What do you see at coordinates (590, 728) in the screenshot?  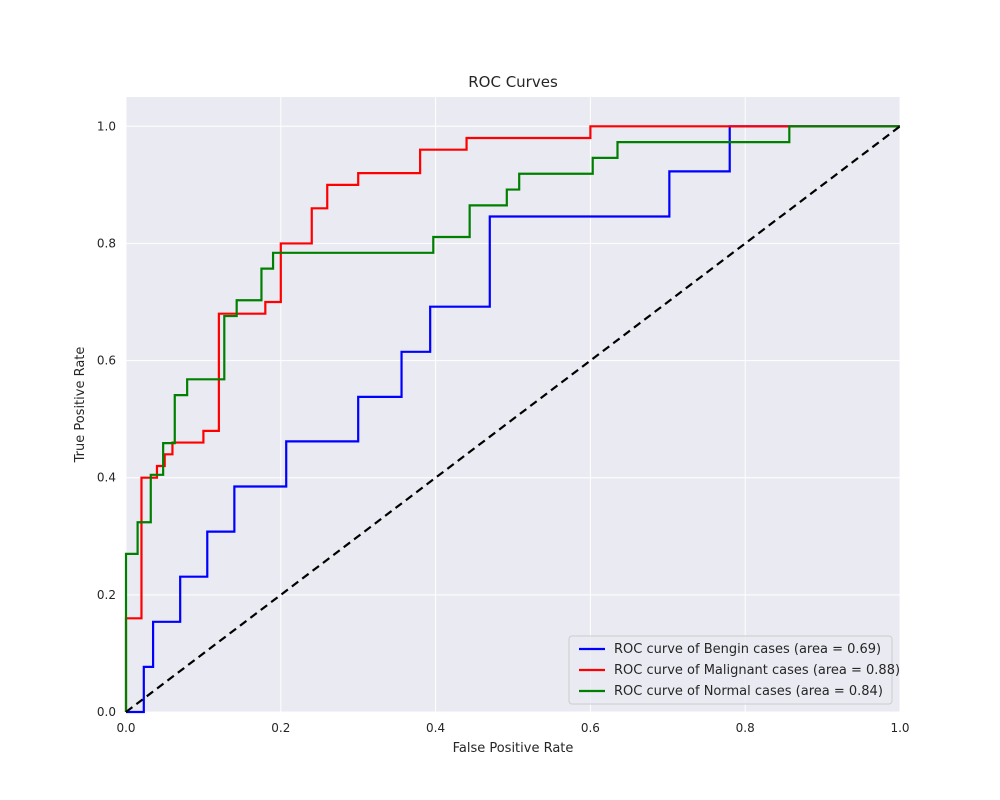 I see `x-tick-label: 0.6` at bounding box center [590, 728].